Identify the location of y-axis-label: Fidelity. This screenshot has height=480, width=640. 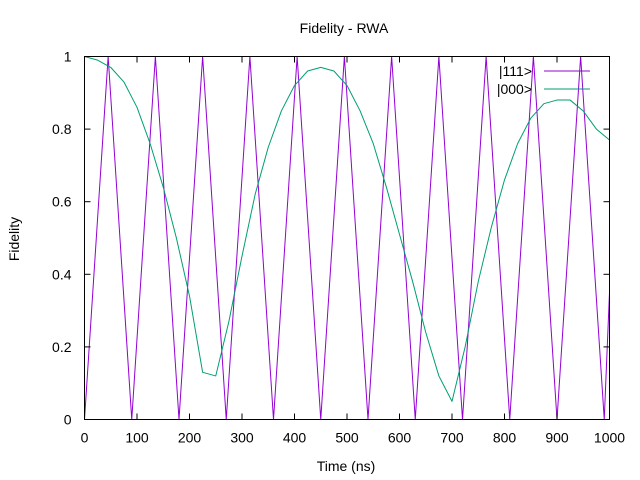
(14, 239).